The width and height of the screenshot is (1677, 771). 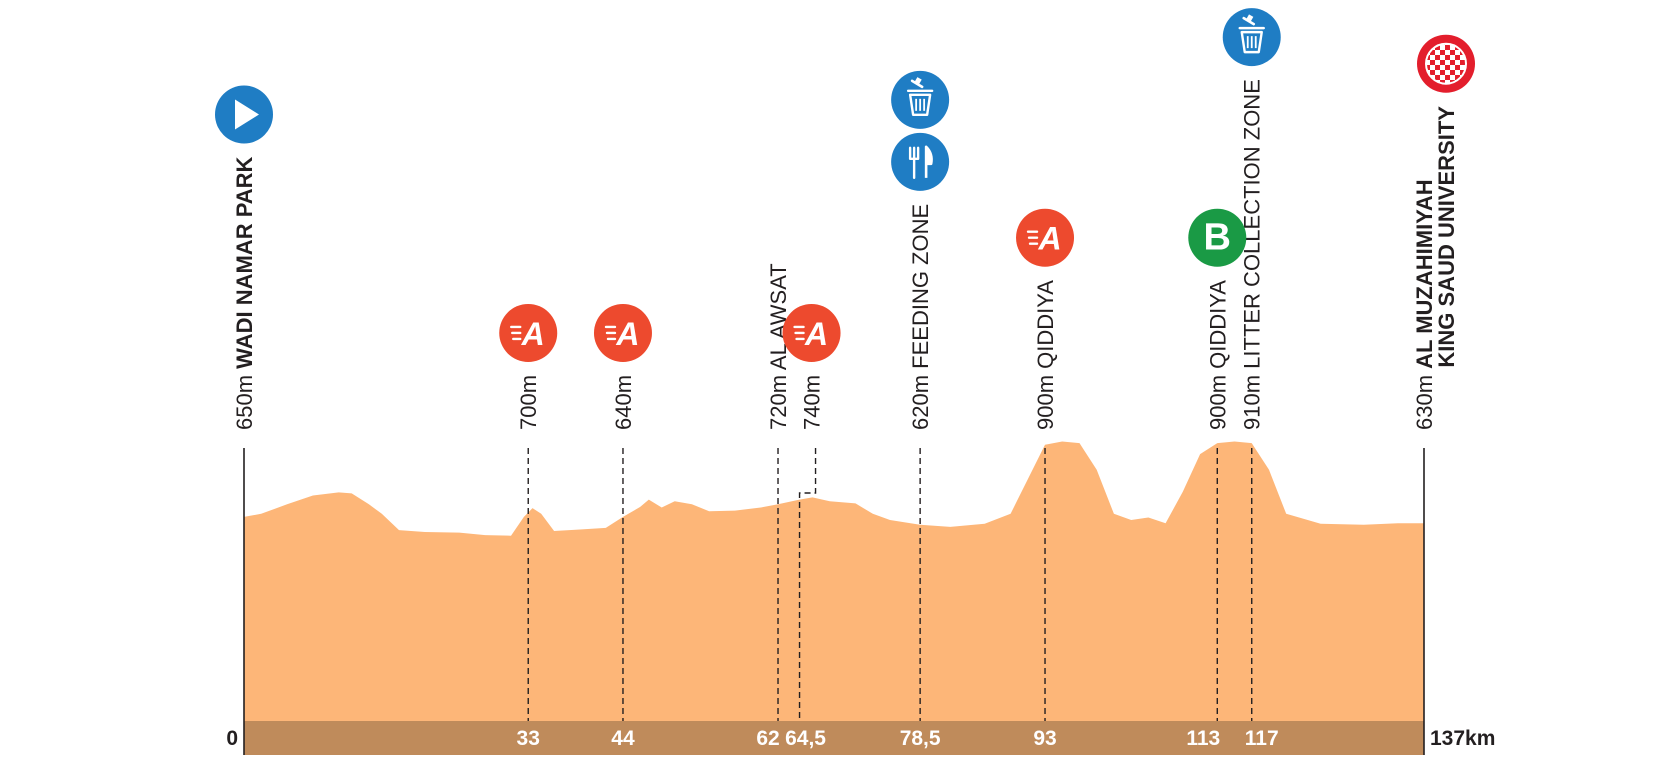 I want to click on elevation-label: 620m, so click(x=920, y=399).